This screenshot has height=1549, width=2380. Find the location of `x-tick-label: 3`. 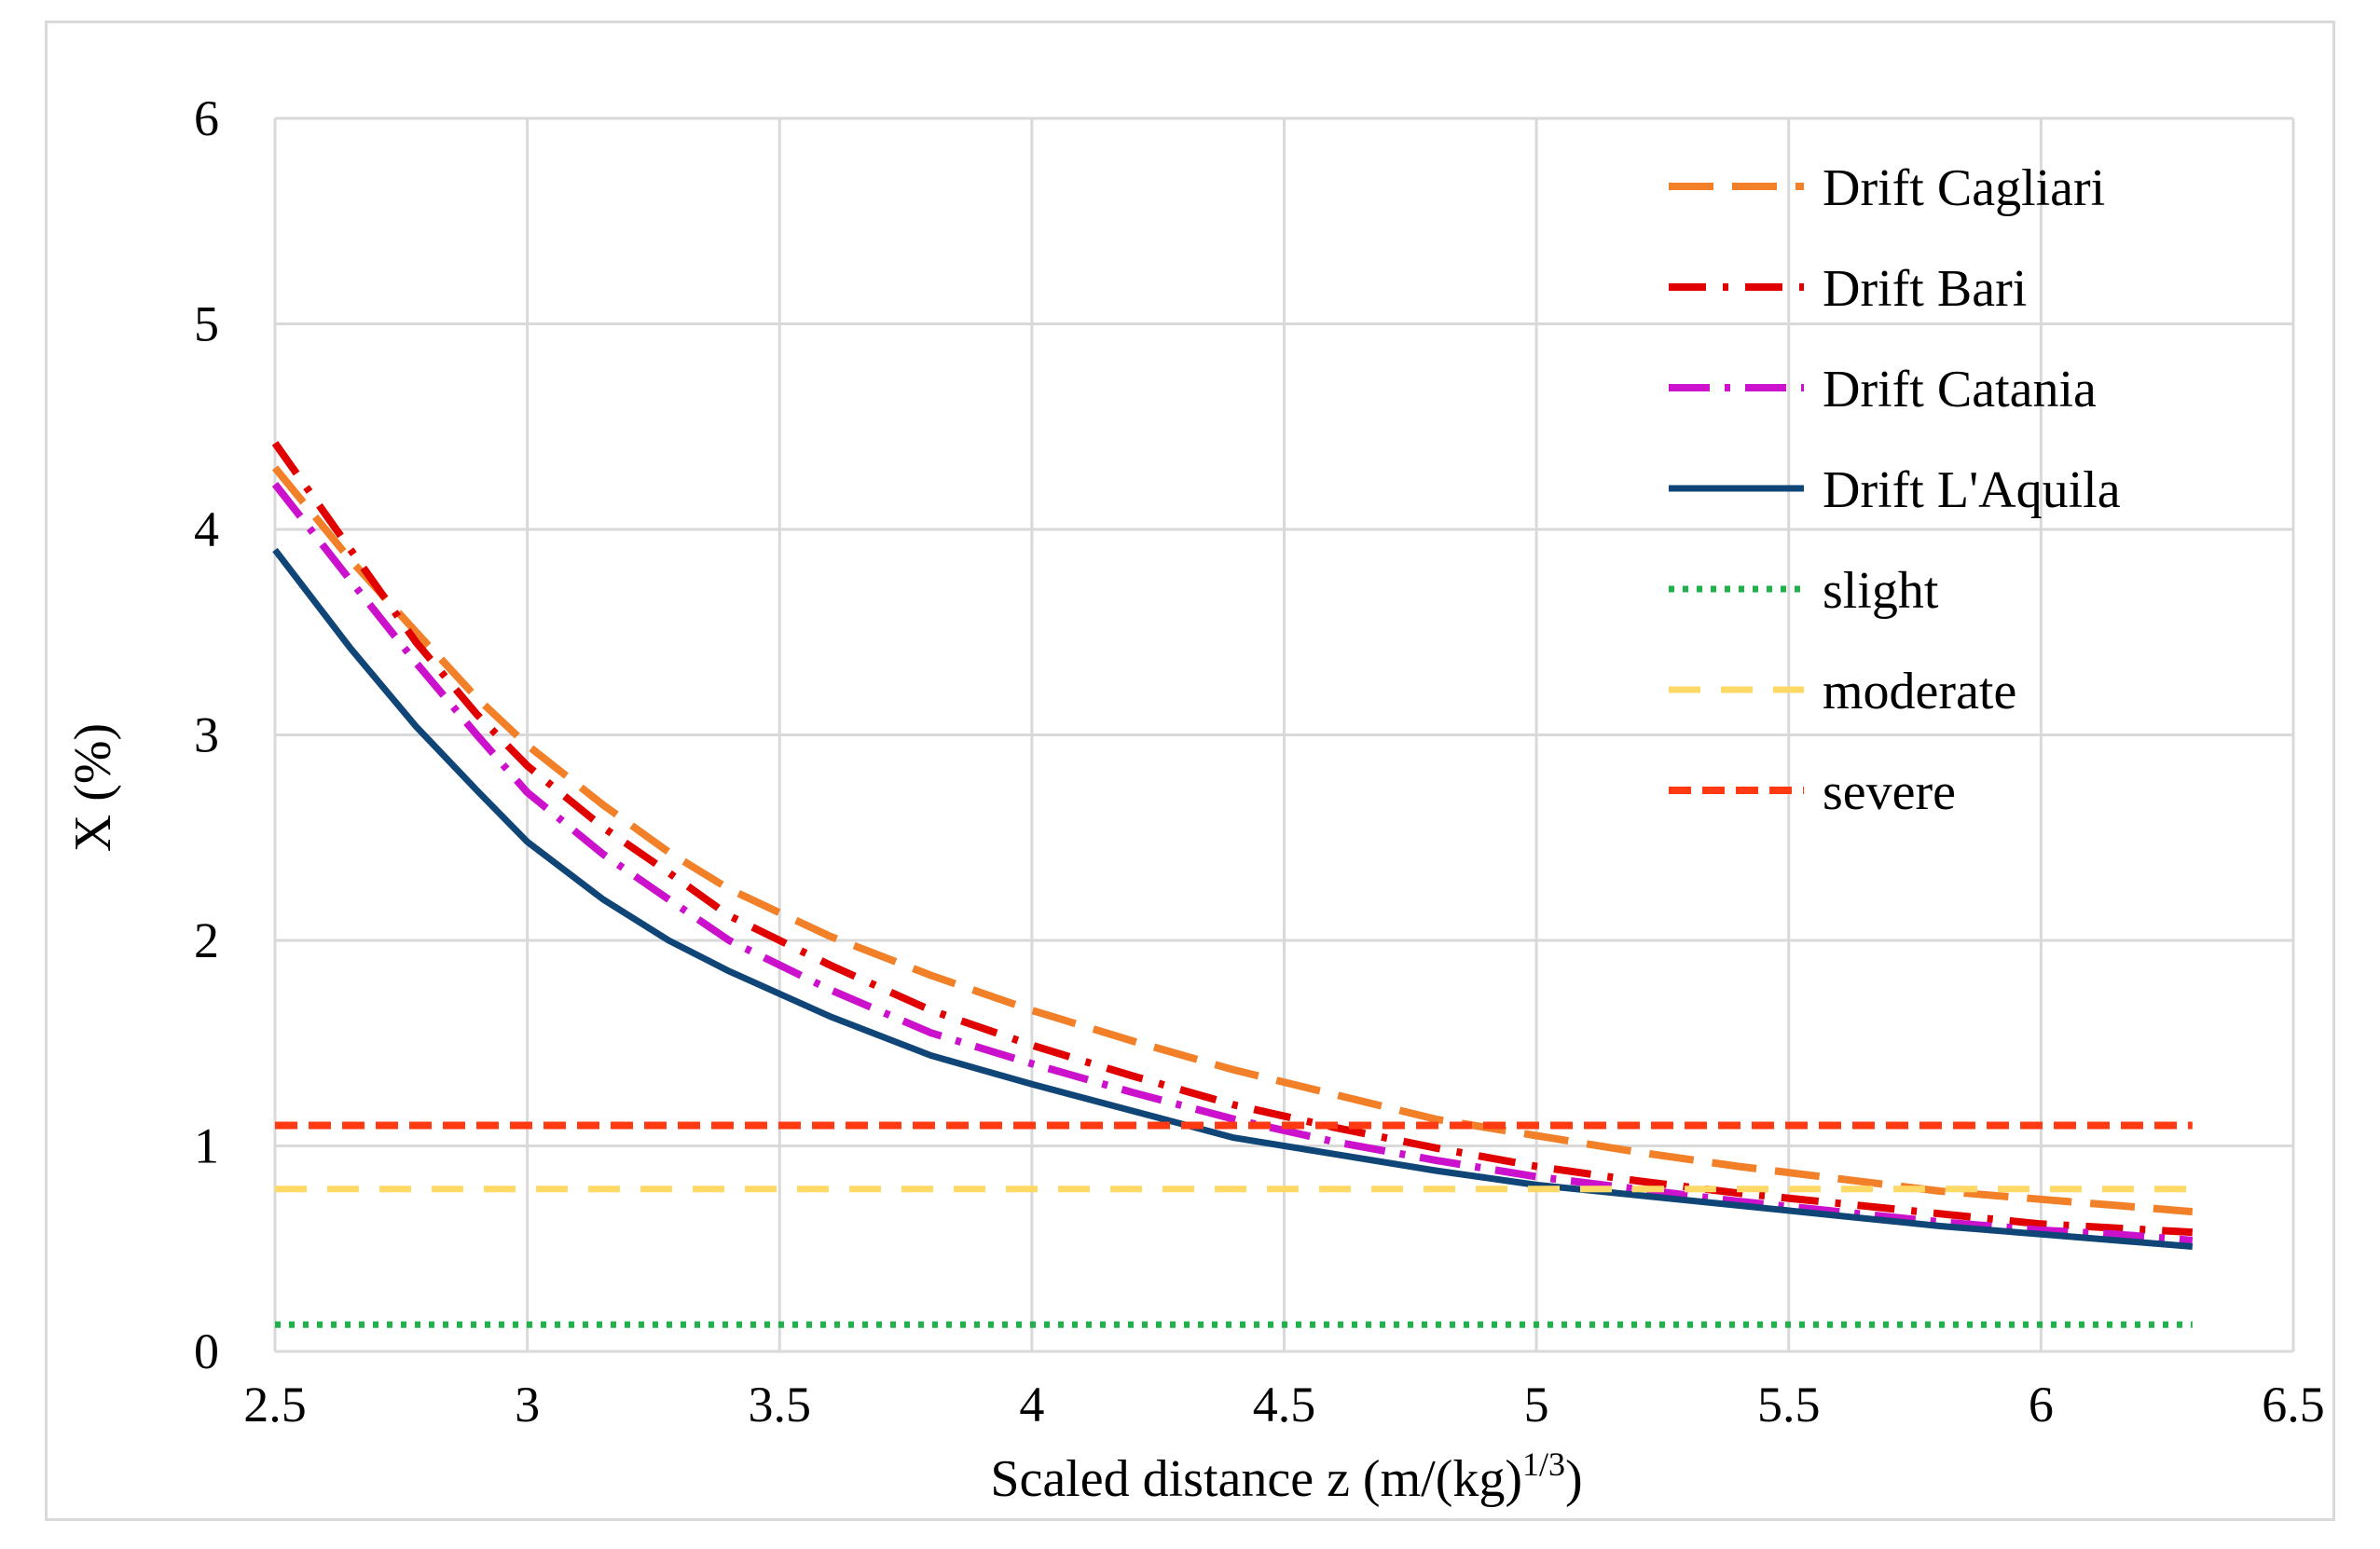

x-tick-label: 3 is located at coordinates (527, 1405).